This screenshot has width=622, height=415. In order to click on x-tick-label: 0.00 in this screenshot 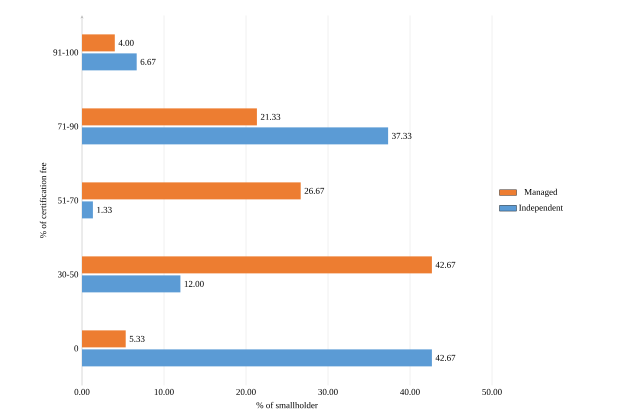, I will do `click(82, 392)`.